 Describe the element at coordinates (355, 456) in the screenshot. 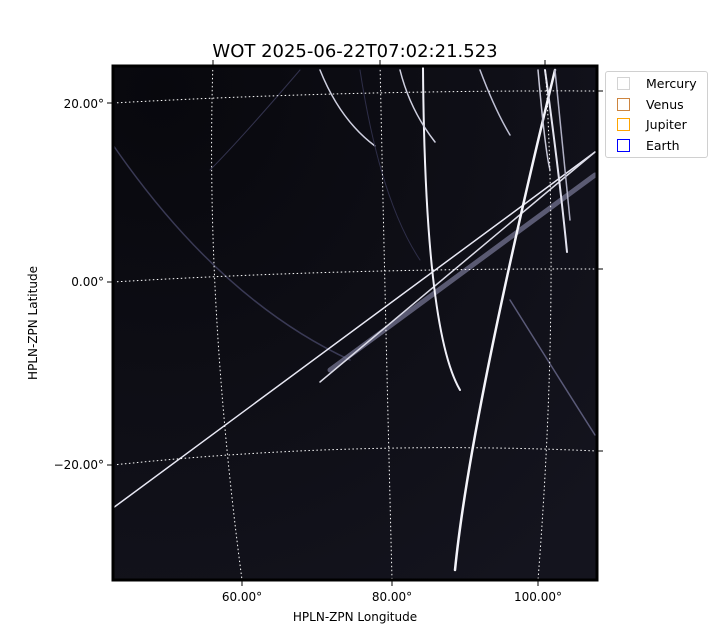

I see `grid-lat-minus20` at that location.